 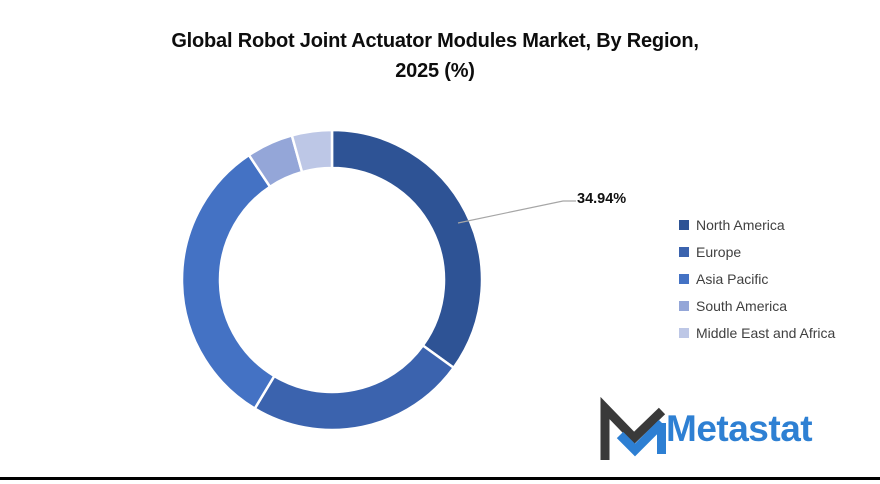 What do you see at coordinates (312, 151) in the screenshot?
I see `donut-slice-middle-east-and-africa` at bounding box center [312, 151].